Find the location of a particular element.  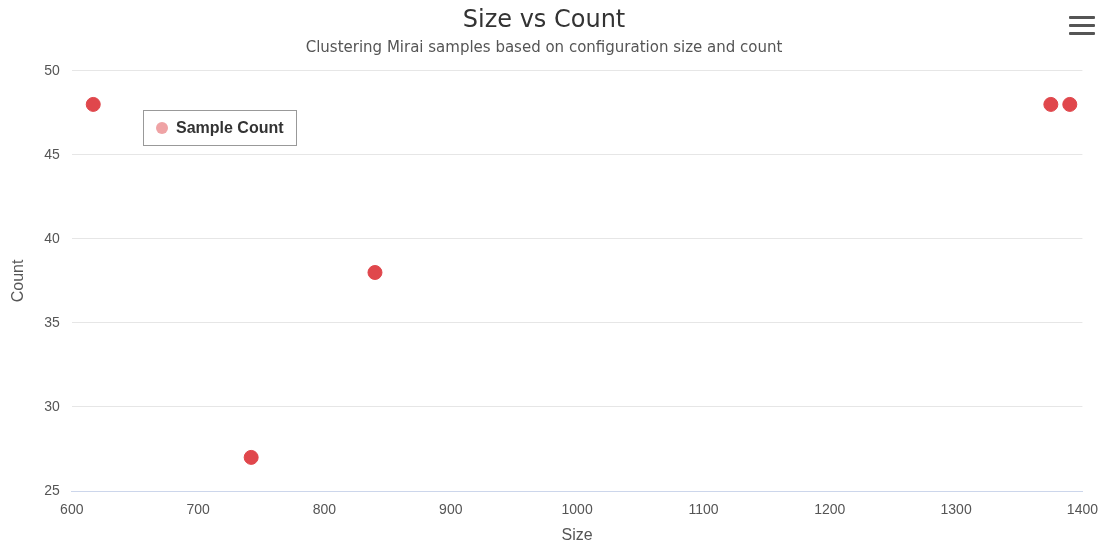

legend-label: Sample Count is located at coordinates (230, 128).